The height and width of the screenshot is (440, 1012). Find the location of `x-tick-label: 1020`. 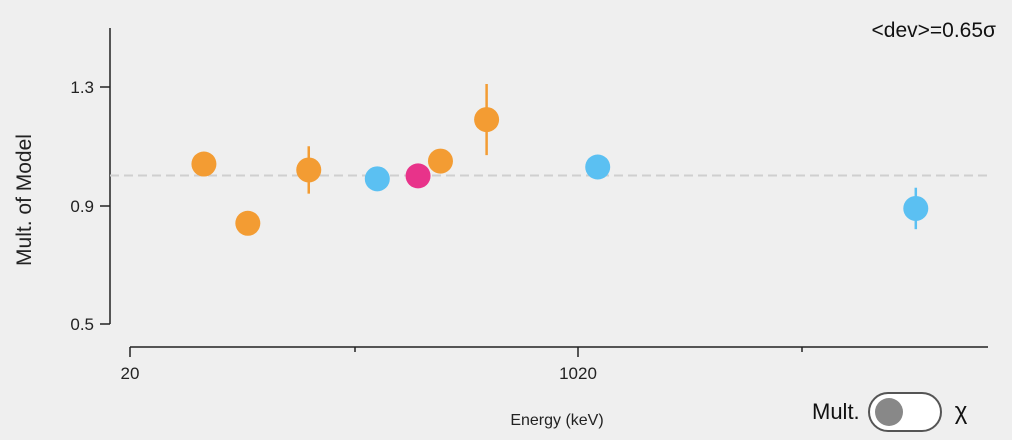

x-tick-label: 1020 is located at coordinates (578, 373).